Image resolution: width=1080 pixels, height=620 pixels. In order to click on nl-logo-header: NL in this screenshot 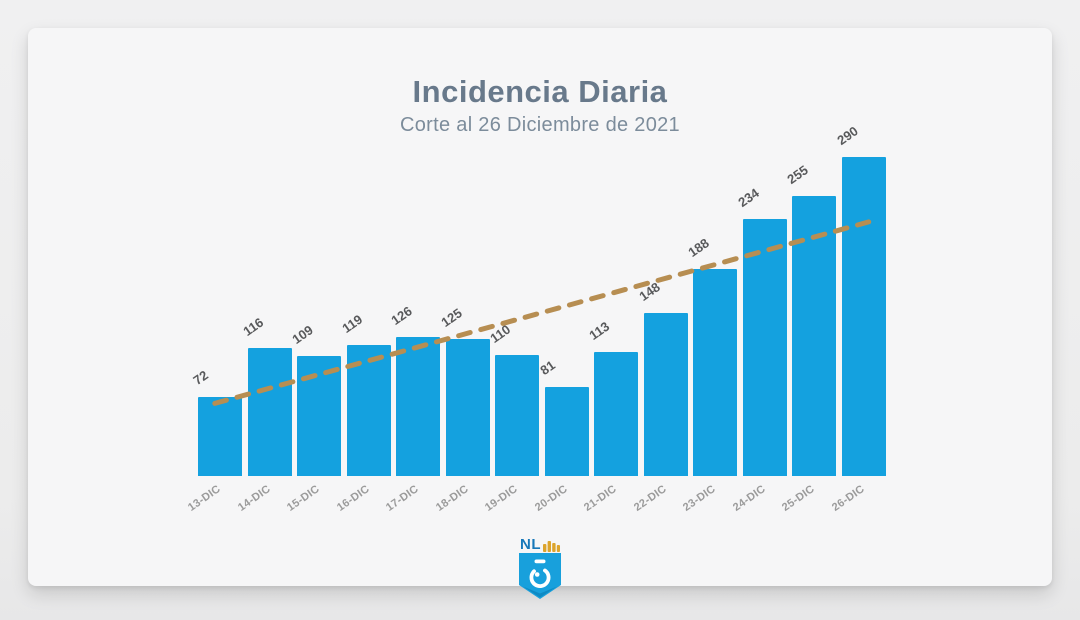, I will do `click(540, 544)`.